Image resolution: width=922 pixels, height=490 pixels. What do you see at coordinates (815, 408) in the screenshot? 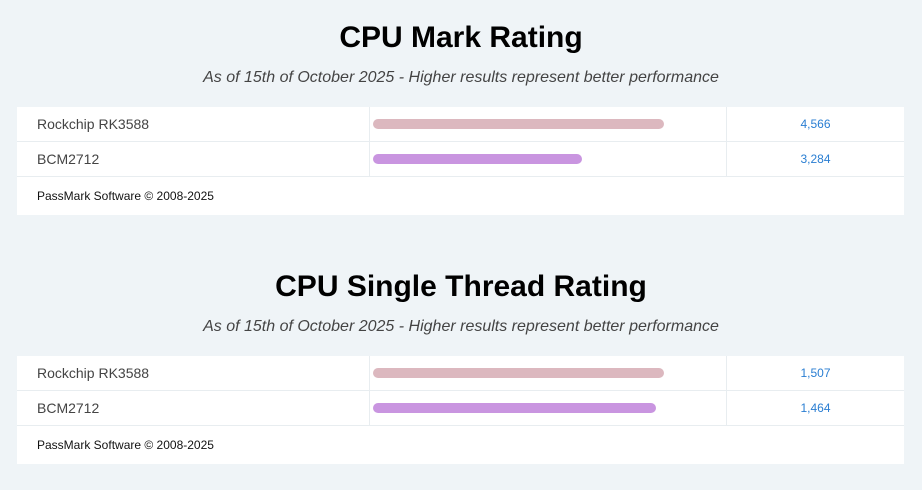
I see `score-value: 1,464` at bounding box center [815, 408].